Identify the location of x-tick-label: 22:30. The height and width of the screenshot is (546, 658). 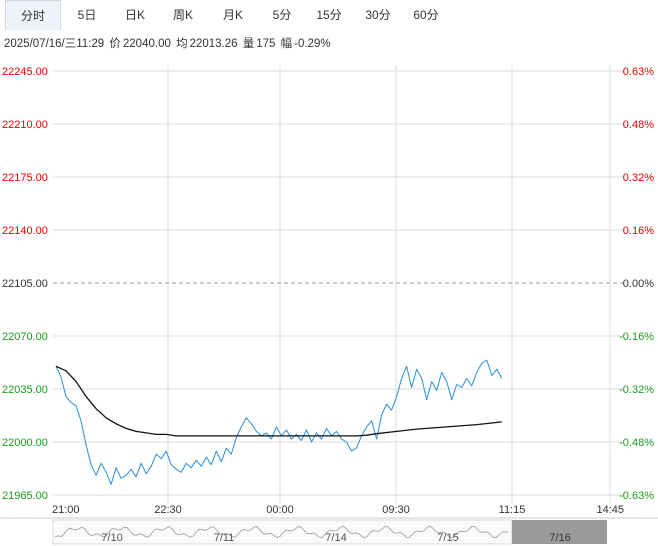
(168, 510).